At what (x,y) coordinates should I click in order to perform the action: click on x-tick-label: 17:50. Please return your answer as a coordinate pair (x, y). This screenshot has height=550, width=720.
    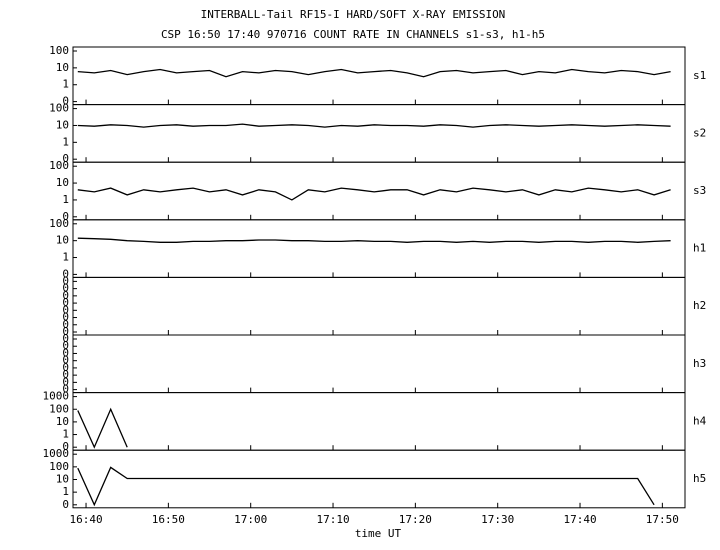
    Looking at the image, I should click on (662, 519).